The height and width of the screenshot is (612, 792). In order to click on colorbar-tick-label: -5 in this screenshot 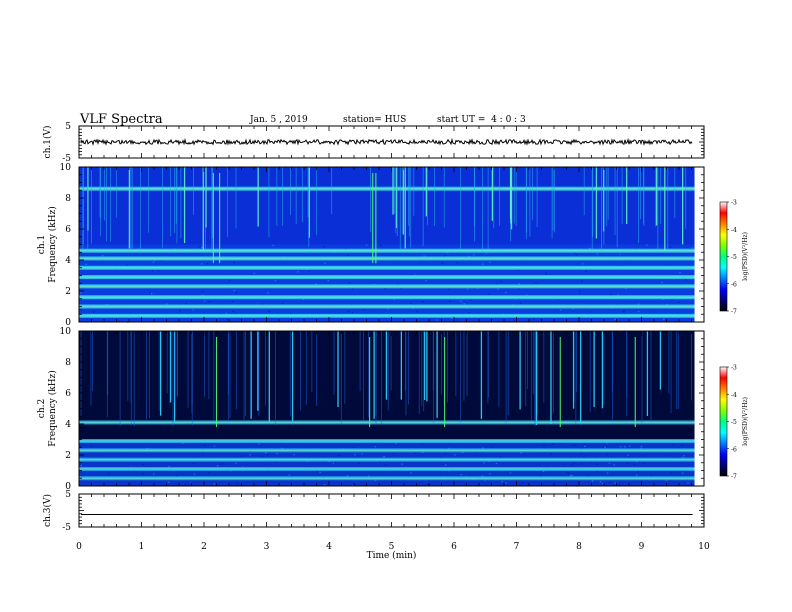, I will do `click(734, 422)`.